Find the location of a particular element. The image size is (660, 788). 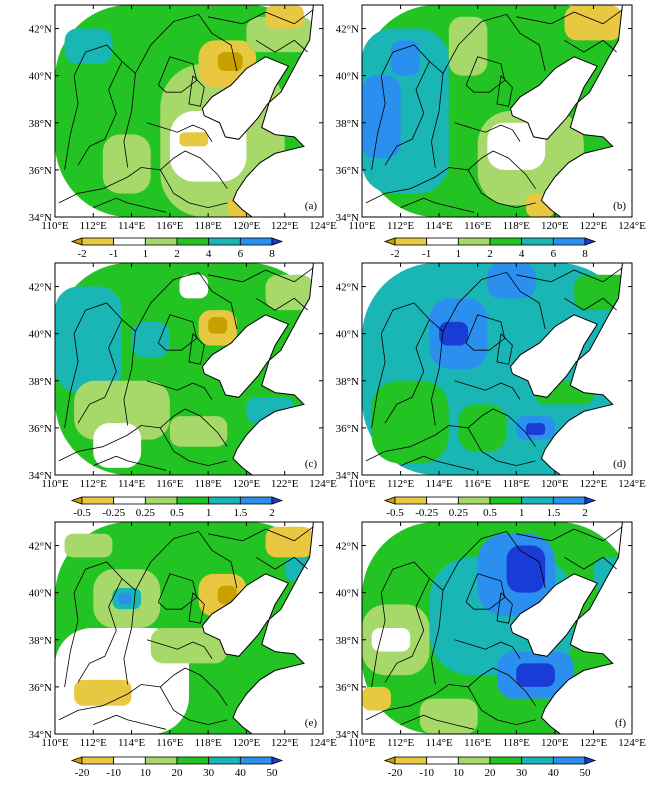

lat-tick-label: 42°N is located at coordinates (40, 30).